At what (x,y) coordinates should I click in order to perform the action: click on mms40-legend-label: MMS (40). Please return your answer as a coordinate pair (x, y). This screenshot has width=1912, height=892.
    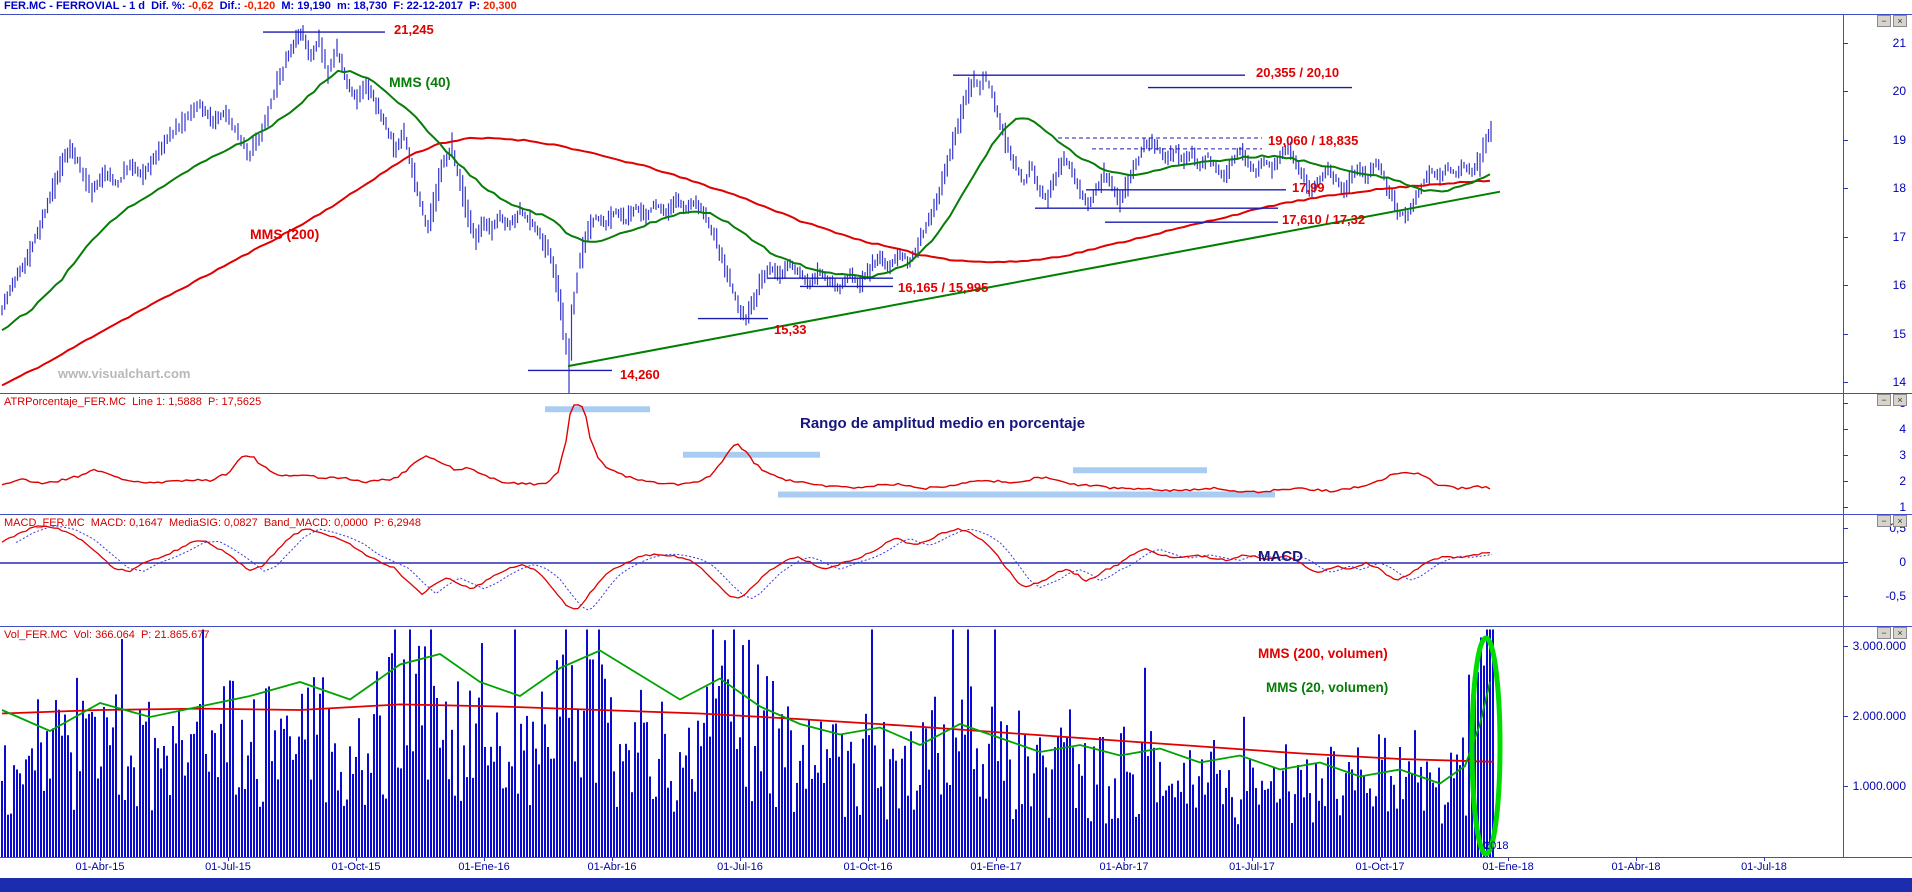
    Looking at the image, I should click on (420, 82).